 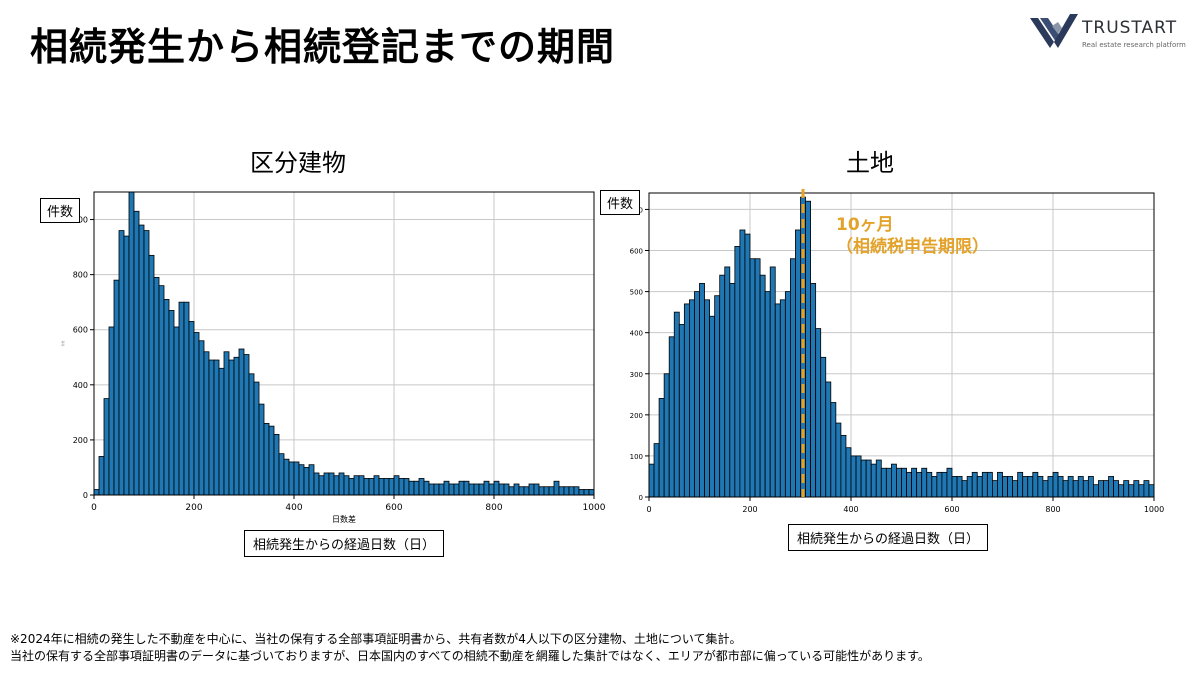 What do you see at coordinates (344, 543) in the screenshot?
I see `chart1-xlabel-box: 相続発生からの経過日数（日）` at bounding box center [344, 543].